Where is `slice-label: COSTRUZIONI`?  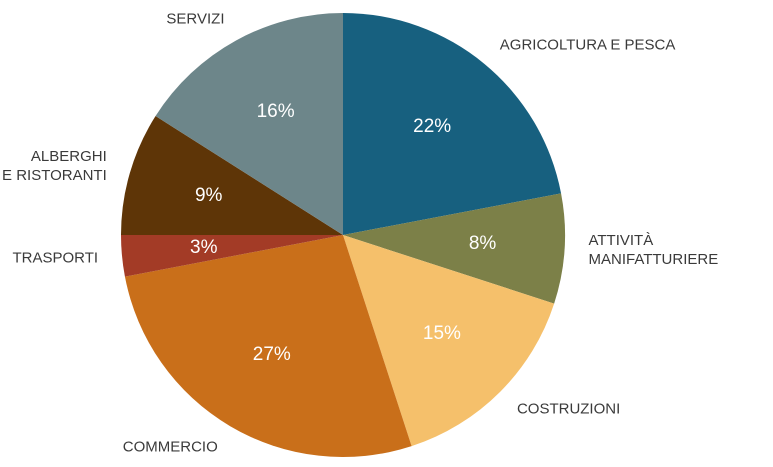 slice-label: COSTRUZIONI is located at coordinates (568, 409).